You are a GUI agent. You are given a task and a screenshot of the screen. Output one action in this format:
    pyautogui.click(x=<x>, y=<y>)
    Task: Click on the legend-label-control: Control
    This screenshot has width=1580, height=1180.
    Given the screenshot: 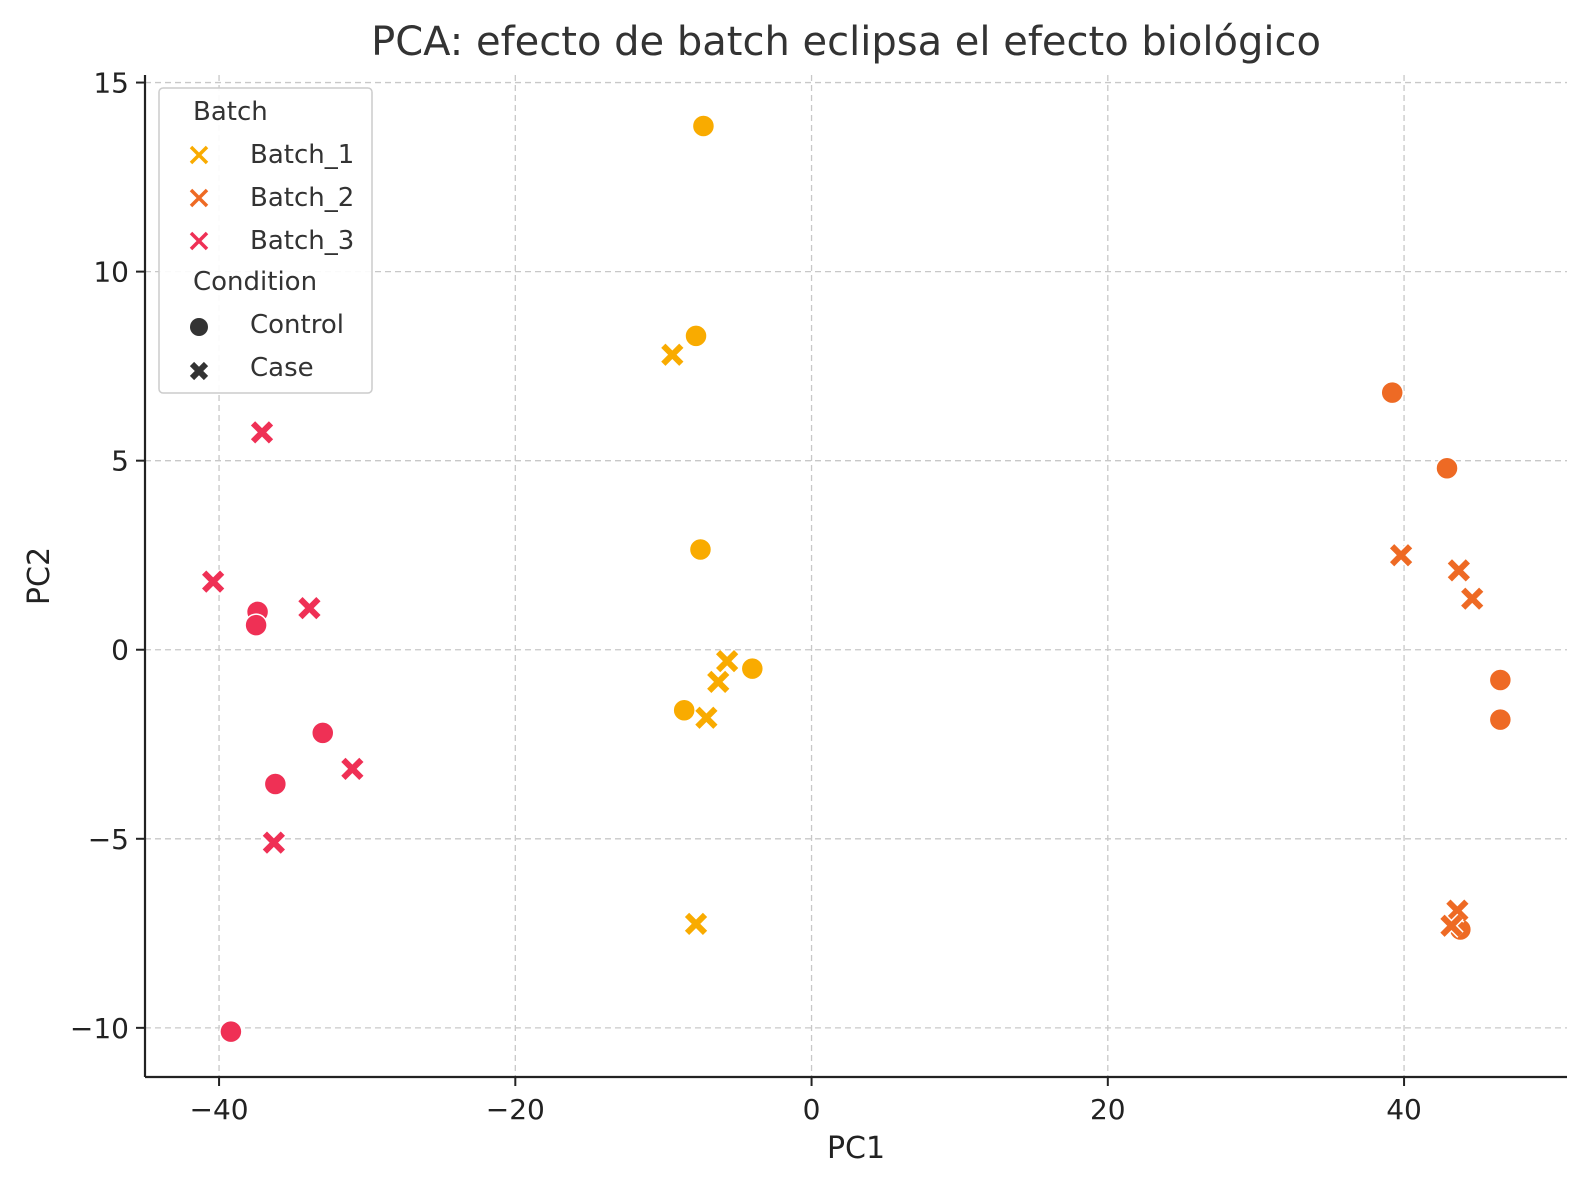 What is the action you would take?
    pyautogui.click(x=297, y=325)
    